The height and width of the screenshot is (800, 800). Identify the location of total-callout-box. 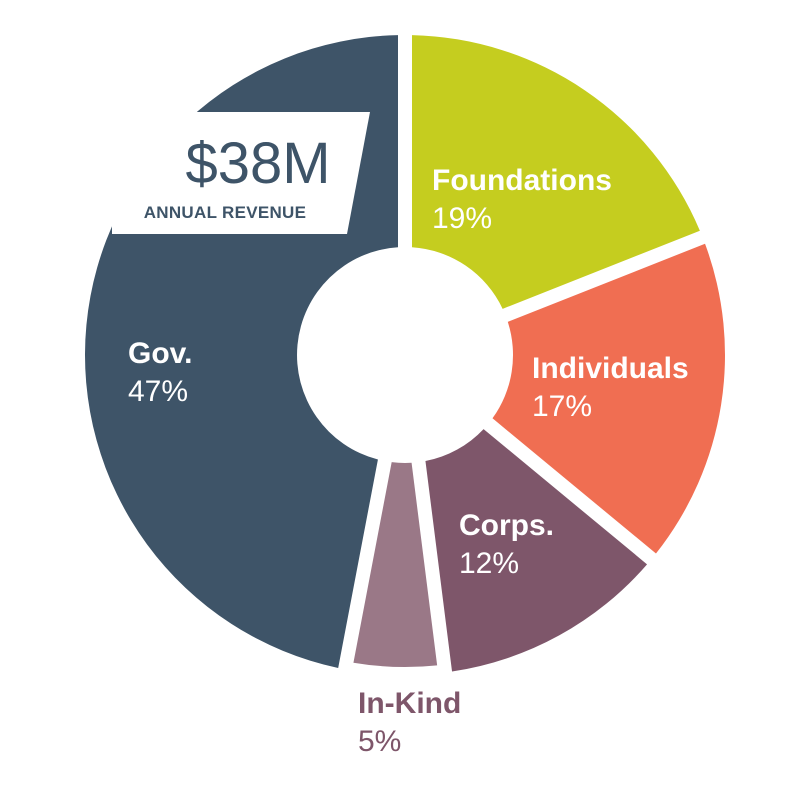
(241, 173).